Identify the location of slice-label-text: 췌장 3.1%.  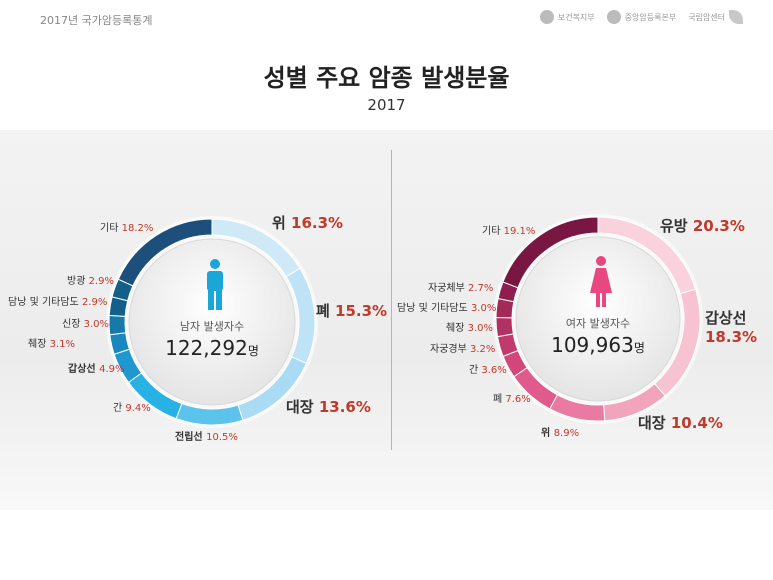
(51, 344).